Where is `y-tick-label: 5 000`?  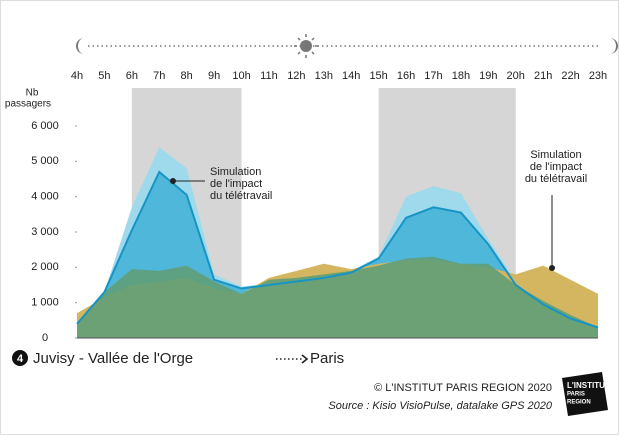 y-tick-label: 5 000 is located at coordinates (45, 161).